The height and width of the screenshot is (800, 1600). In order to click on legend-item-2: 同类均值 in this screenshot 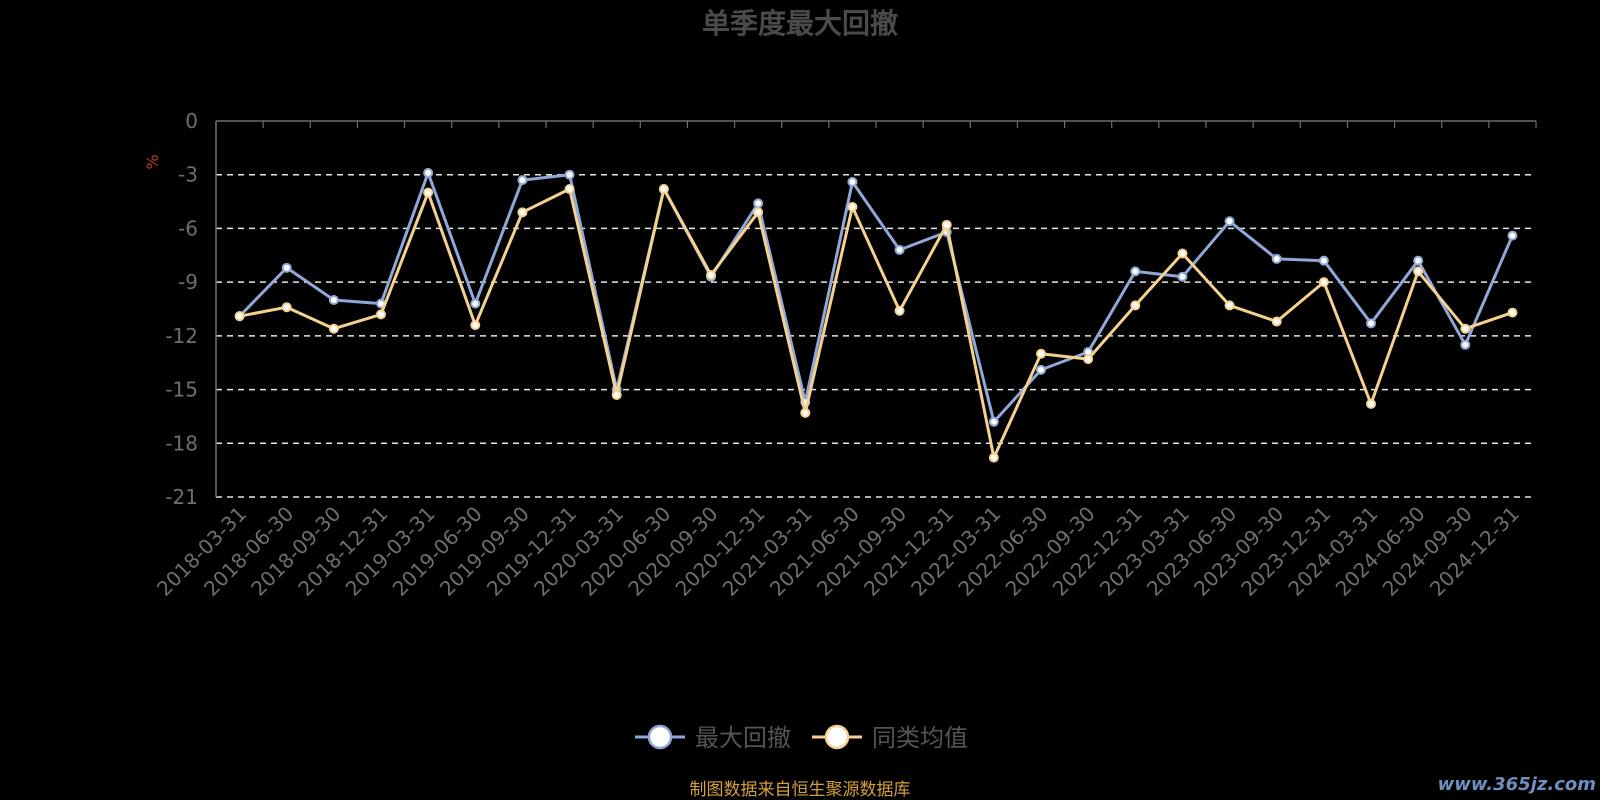, I will do `click(890, 738)`.